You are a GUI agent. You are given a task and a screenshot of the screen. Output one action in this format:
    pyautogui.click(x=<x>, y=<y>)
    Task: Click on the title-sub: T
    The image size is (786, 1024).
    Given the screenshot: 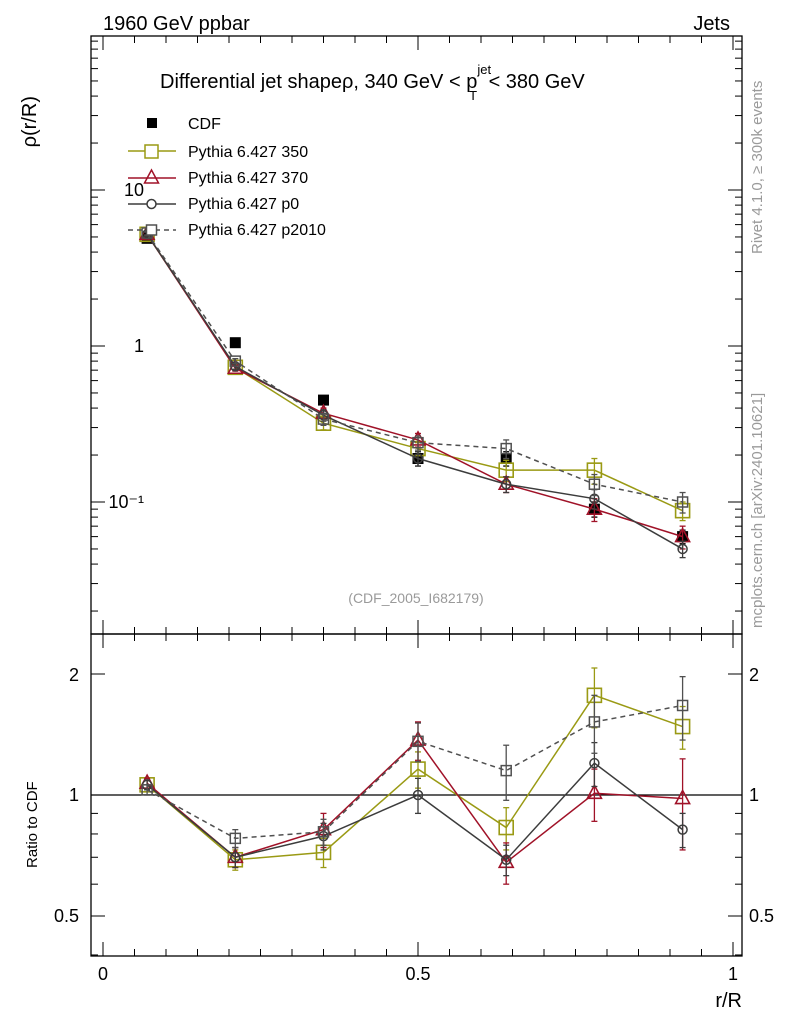 What is the action you would take?
    pyautogui.click(x=473, y=95)
    